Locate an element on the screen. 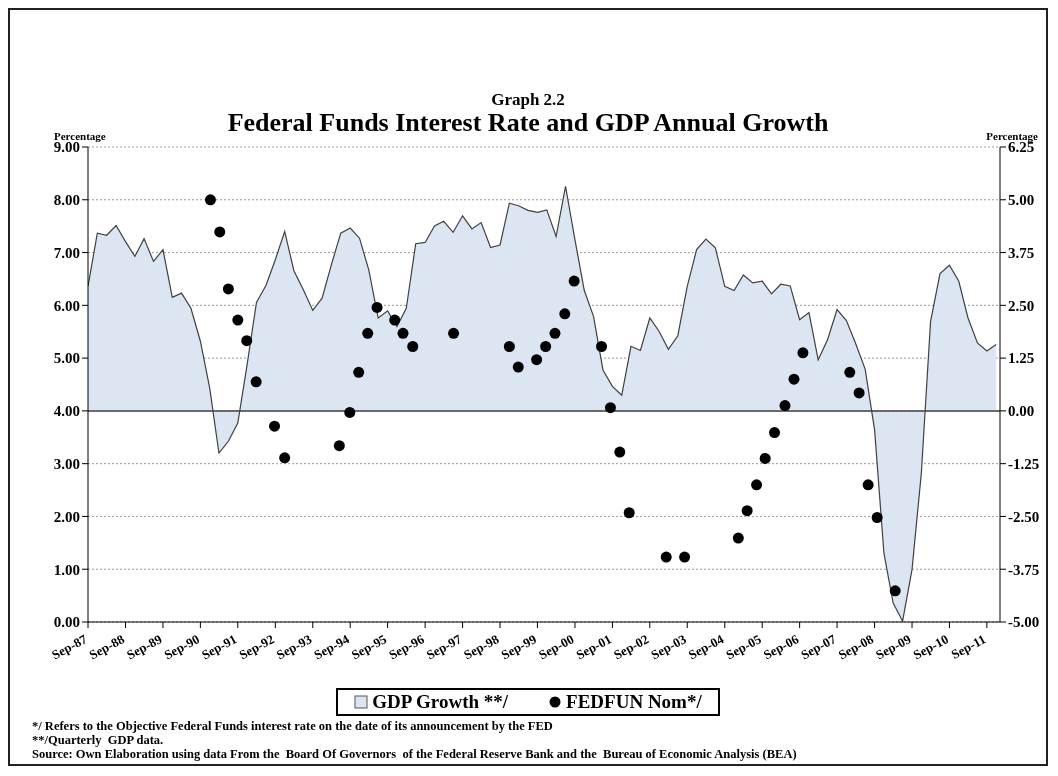 This screenshot has height=776, width=1058. chart-subtitle: Federal Funds Interest Rate and GDP Annual Growth is located at coordinates (528, 122).